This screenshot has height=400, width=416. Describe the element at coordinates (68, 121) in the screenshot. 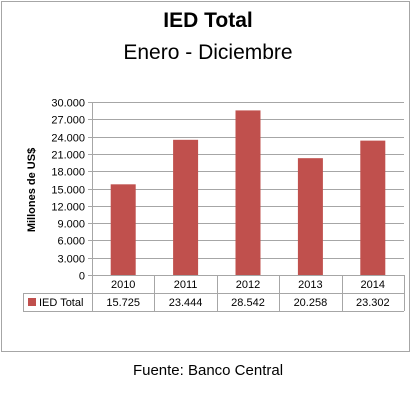

I see `y-tick-label: 27.000` at that location.